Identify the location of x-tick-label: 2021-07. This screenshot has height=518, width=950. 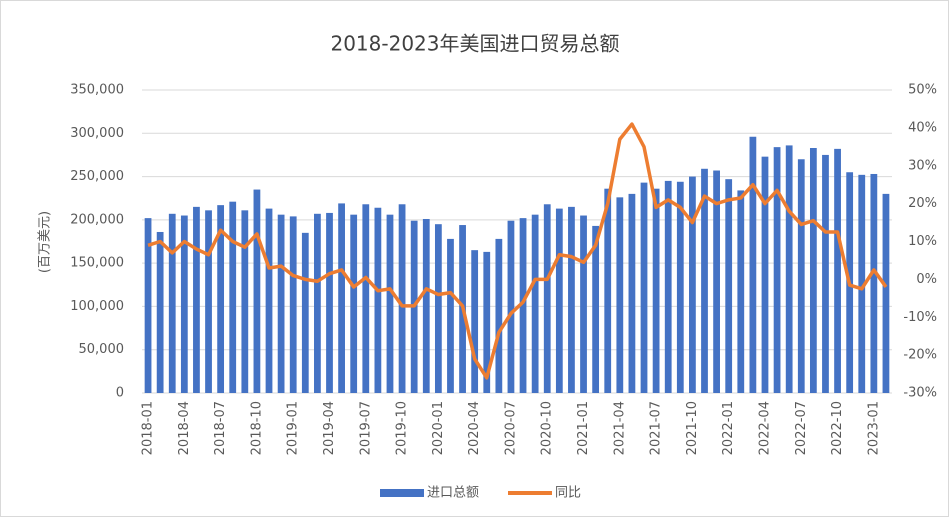
(656, 428).